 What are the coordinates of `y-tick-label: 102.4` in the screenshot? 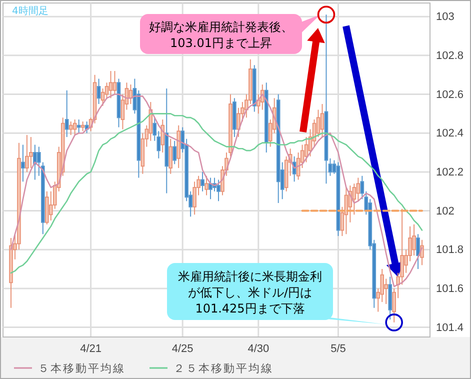 It's located at (450, 134).